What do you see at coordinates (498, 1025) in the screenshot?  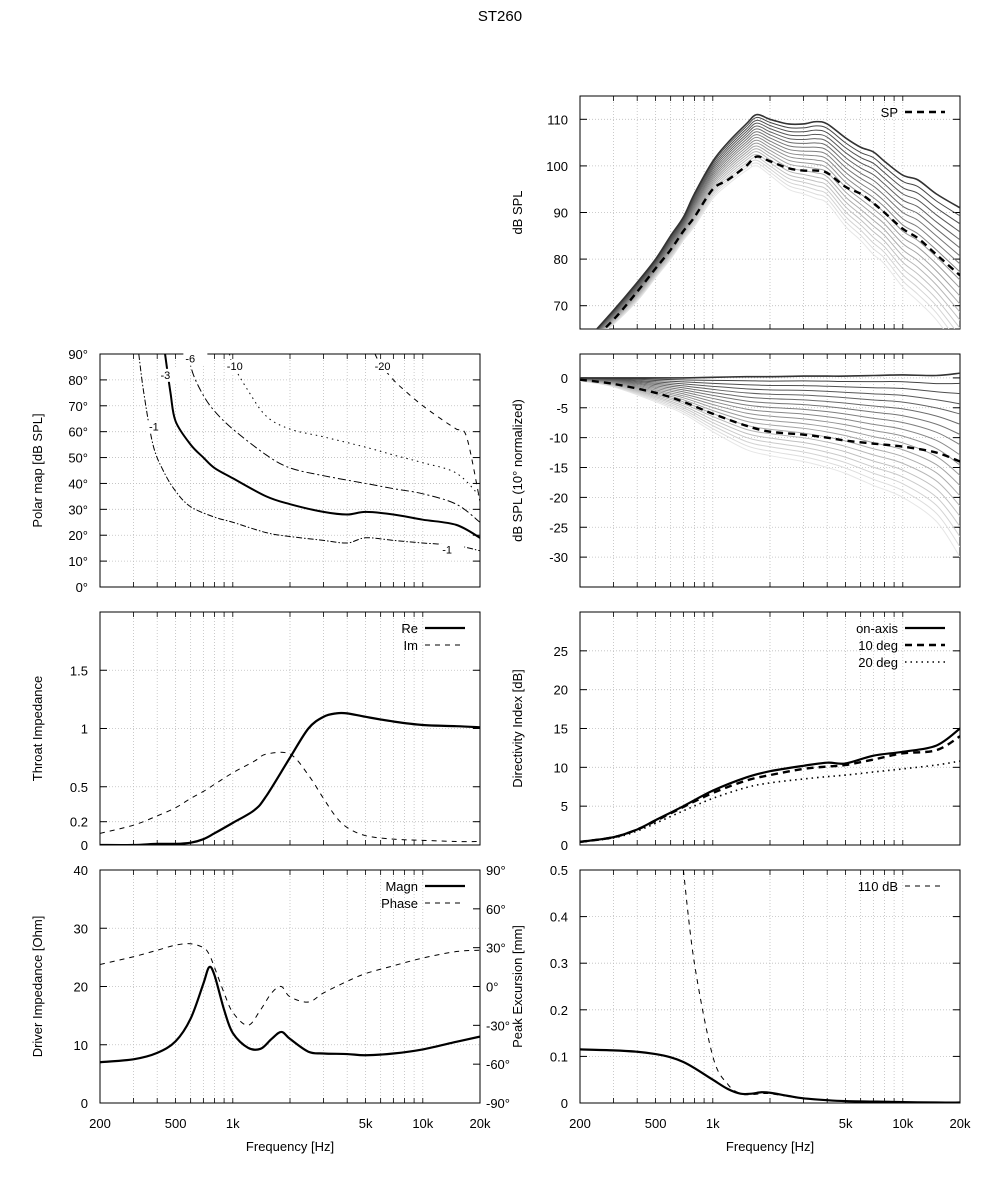 I see `y2-tick-label: -30°` at bounding box center [498, 1025].